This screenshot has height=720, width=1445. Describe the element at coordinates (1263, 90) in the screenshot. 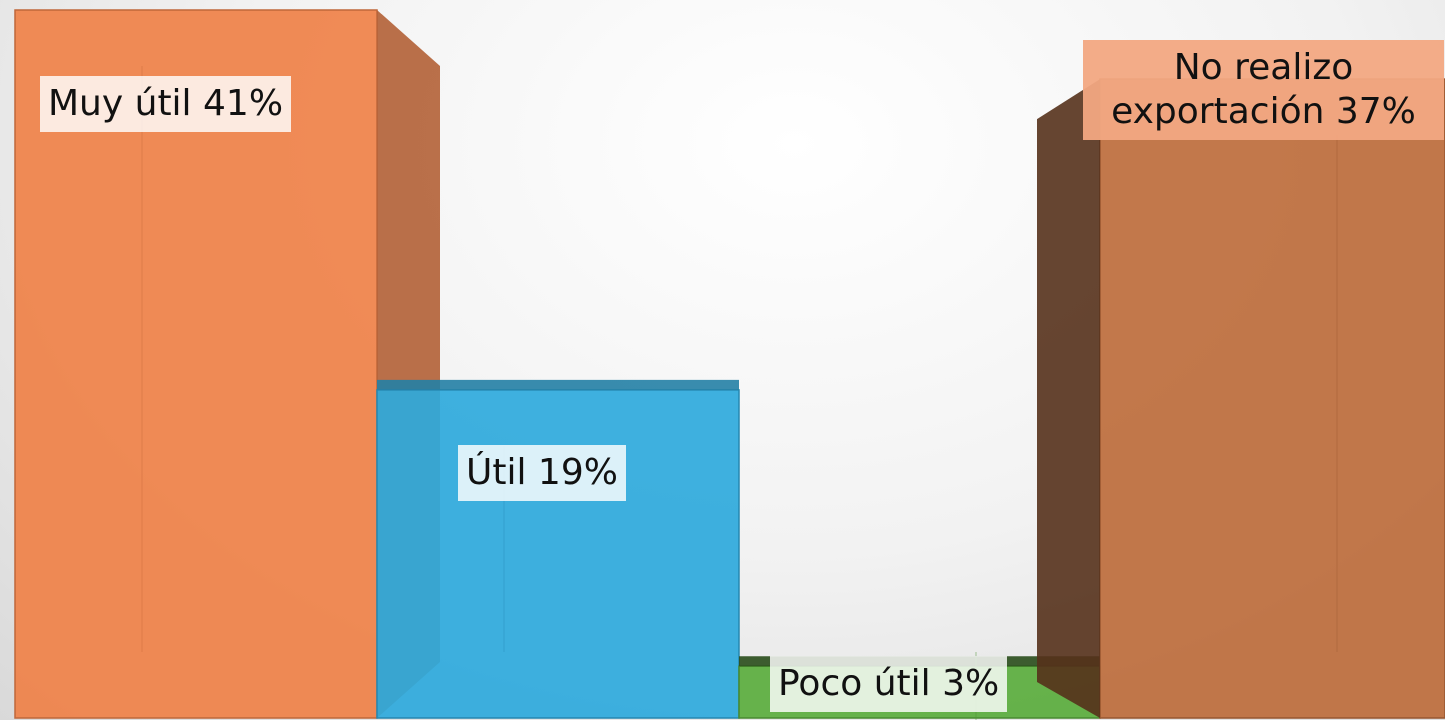

I see `data-label: No realizo exportación 37%` at that location.